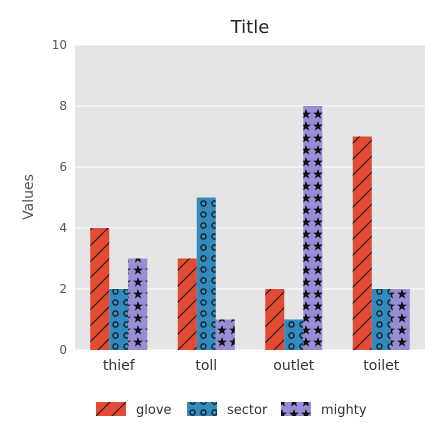 Image resolution: width=448 pixels, height=448 pixels. What do you see at coordinates (247, 410) in the screenshot?
I see `legend-label: sector` at bounding box center [247, 410].